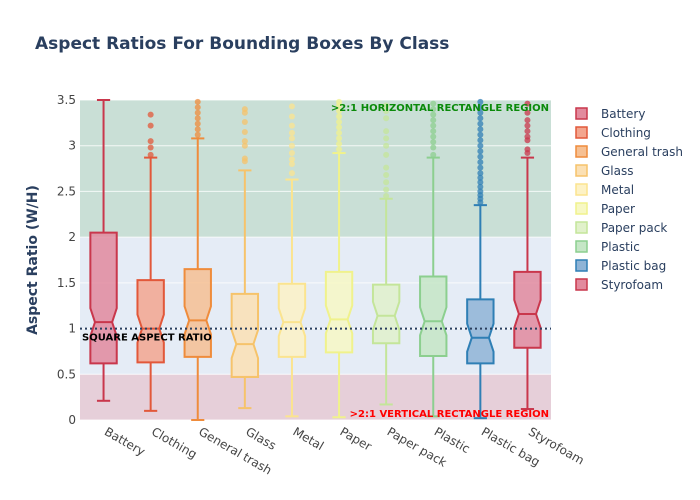 The image size is (700, 500). I want to click on x-tick-label: Metal, so click(308, 438).